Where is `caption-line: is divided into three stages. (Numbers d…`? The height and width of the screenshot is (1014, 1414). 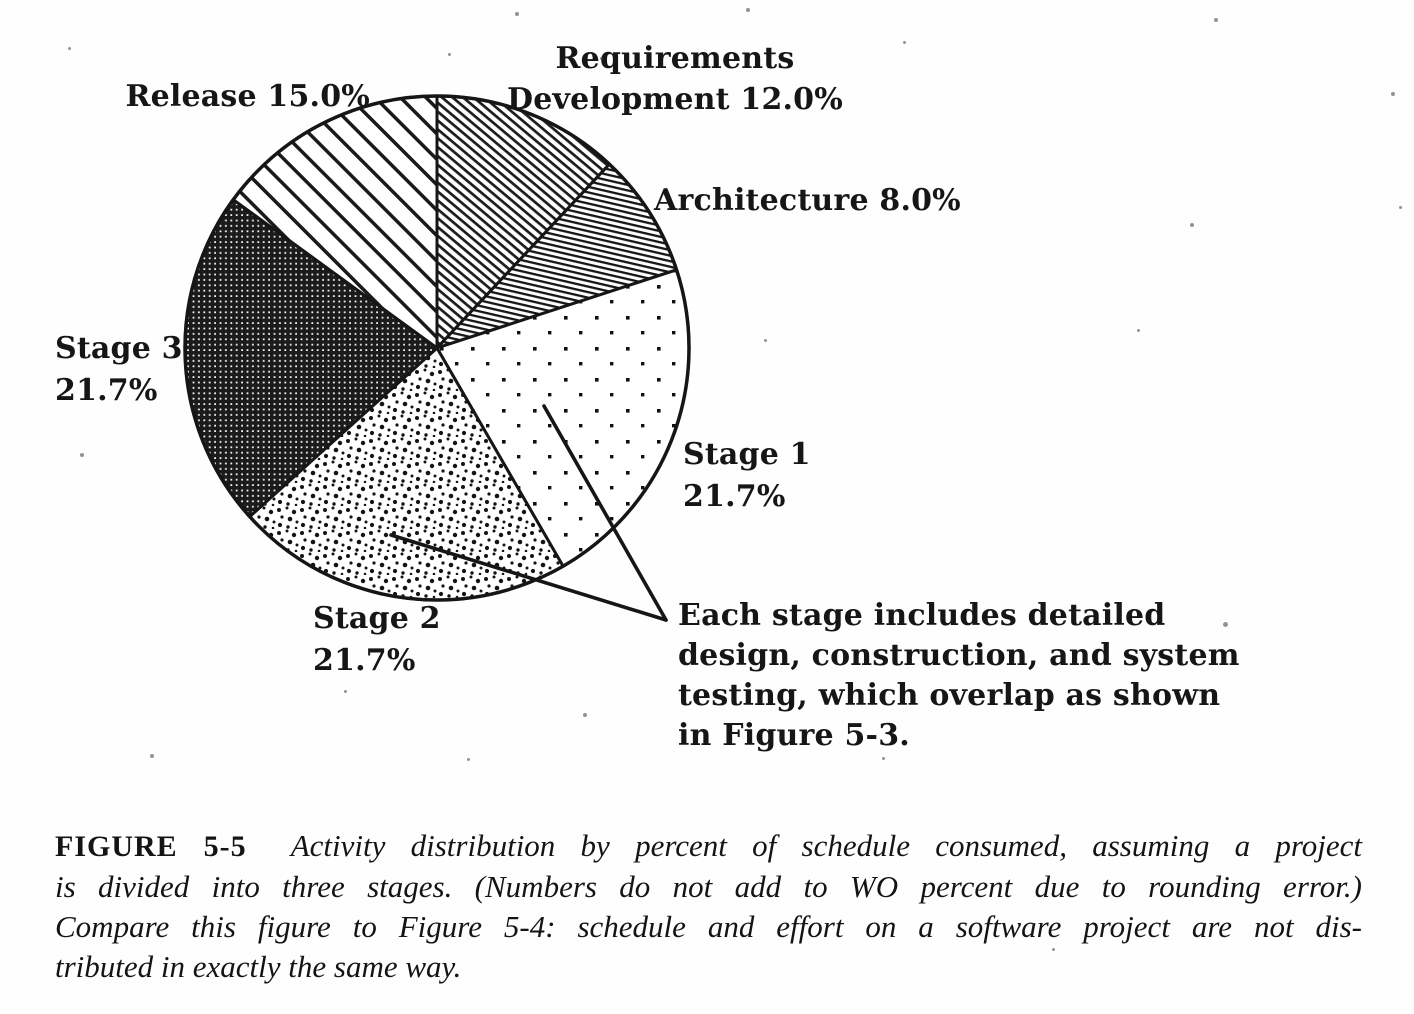 caption-line: is divided into three stages. (Numbers d… is located at coordinates (708, 886).